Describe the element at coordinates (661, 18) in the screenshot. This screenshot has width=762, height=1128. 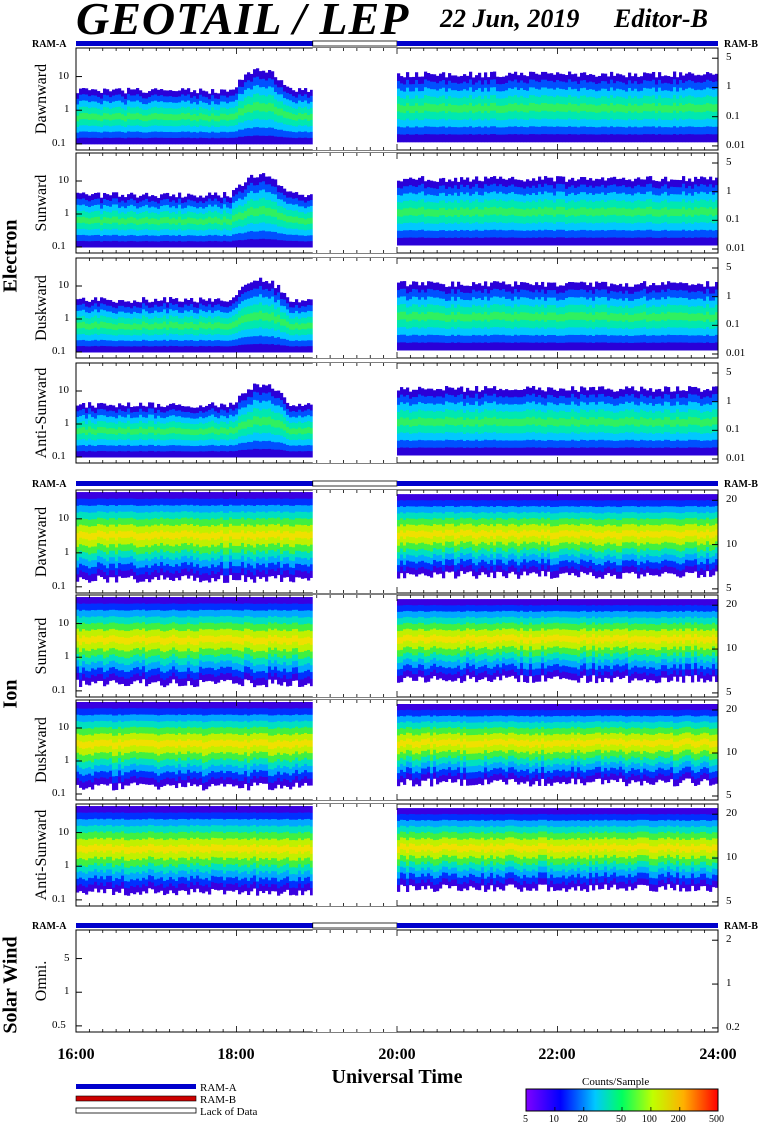
I see `plot-editor: Editor-B` at that location.